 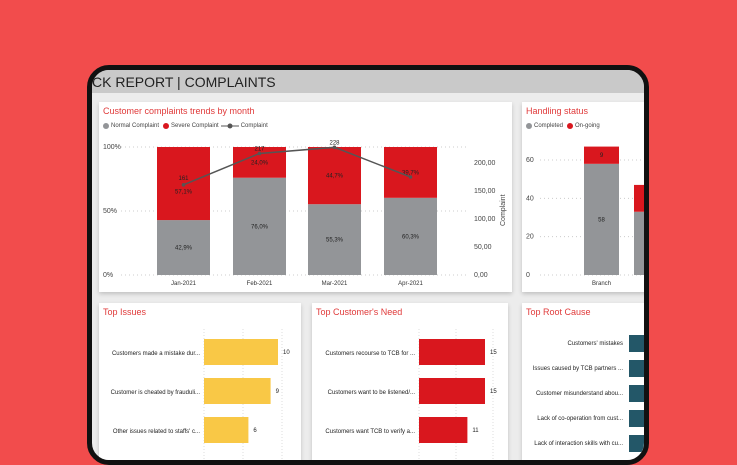 I want to click on y2-tick-label: 150,00, so click(x=485, y=191).